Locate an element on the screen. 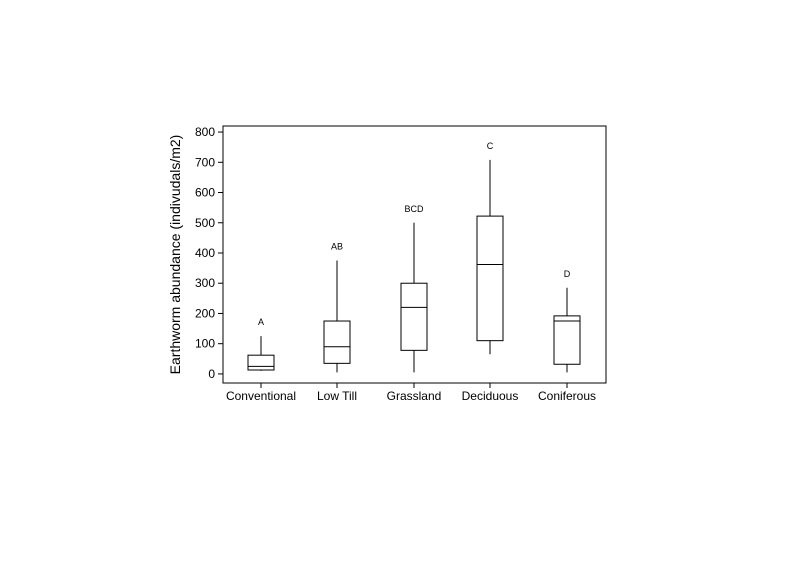  y-tick-label: 800 is located at coordinates (205, 132).